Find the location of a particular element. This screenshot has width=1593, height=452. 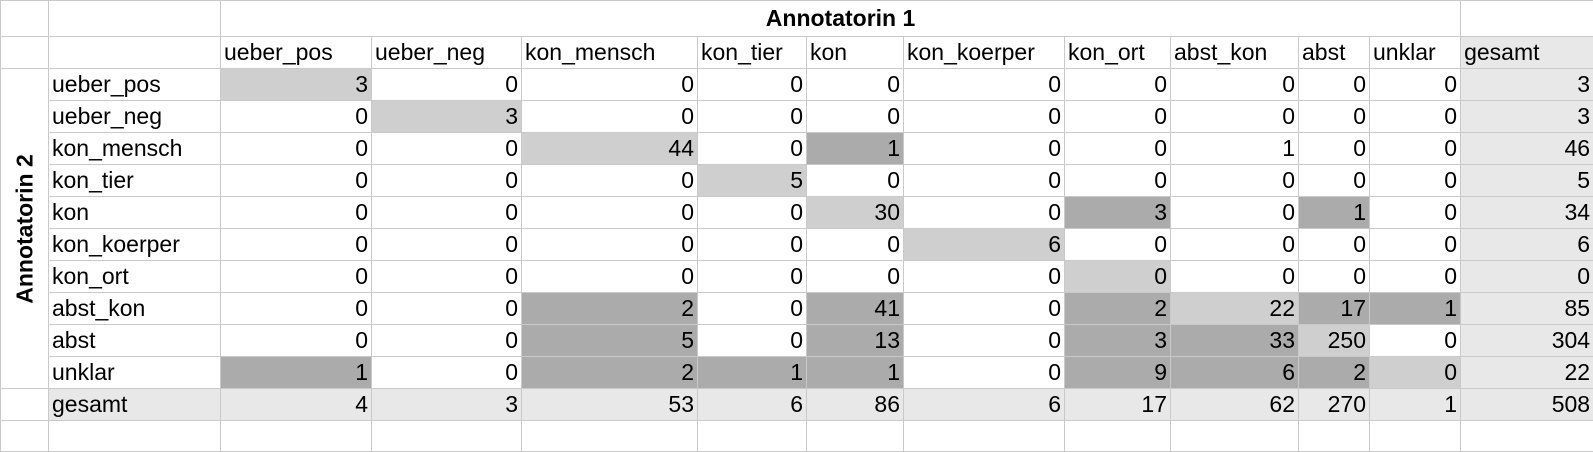

column-header: kon_koerper is located at coordinates (984, 53).